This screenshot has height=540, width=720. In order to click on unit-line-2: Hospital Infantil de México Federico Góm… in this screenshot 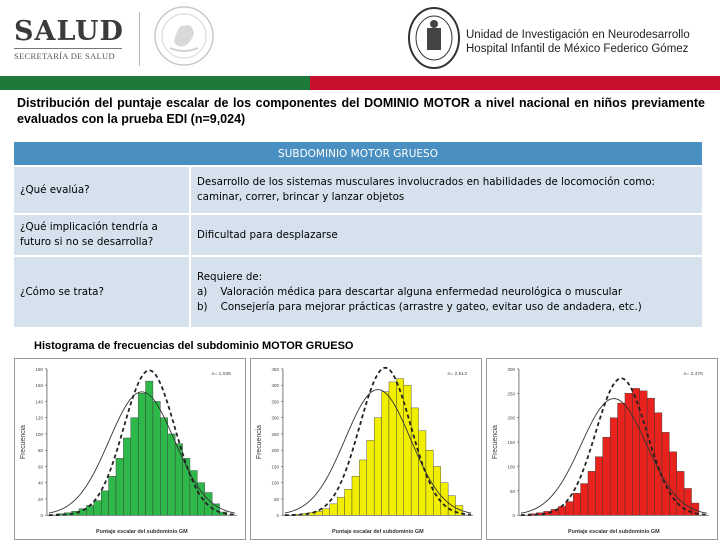, I will do `click(577, 49)`.